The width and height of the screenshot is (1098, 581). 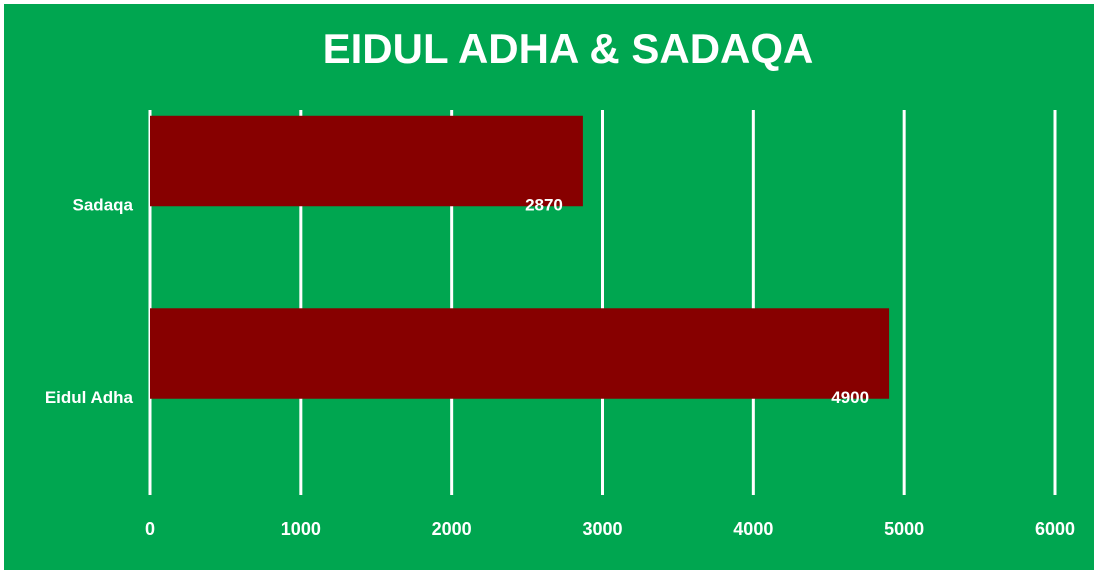 I want to click on x-tick-label: 3000, so click(x=602, y=529).